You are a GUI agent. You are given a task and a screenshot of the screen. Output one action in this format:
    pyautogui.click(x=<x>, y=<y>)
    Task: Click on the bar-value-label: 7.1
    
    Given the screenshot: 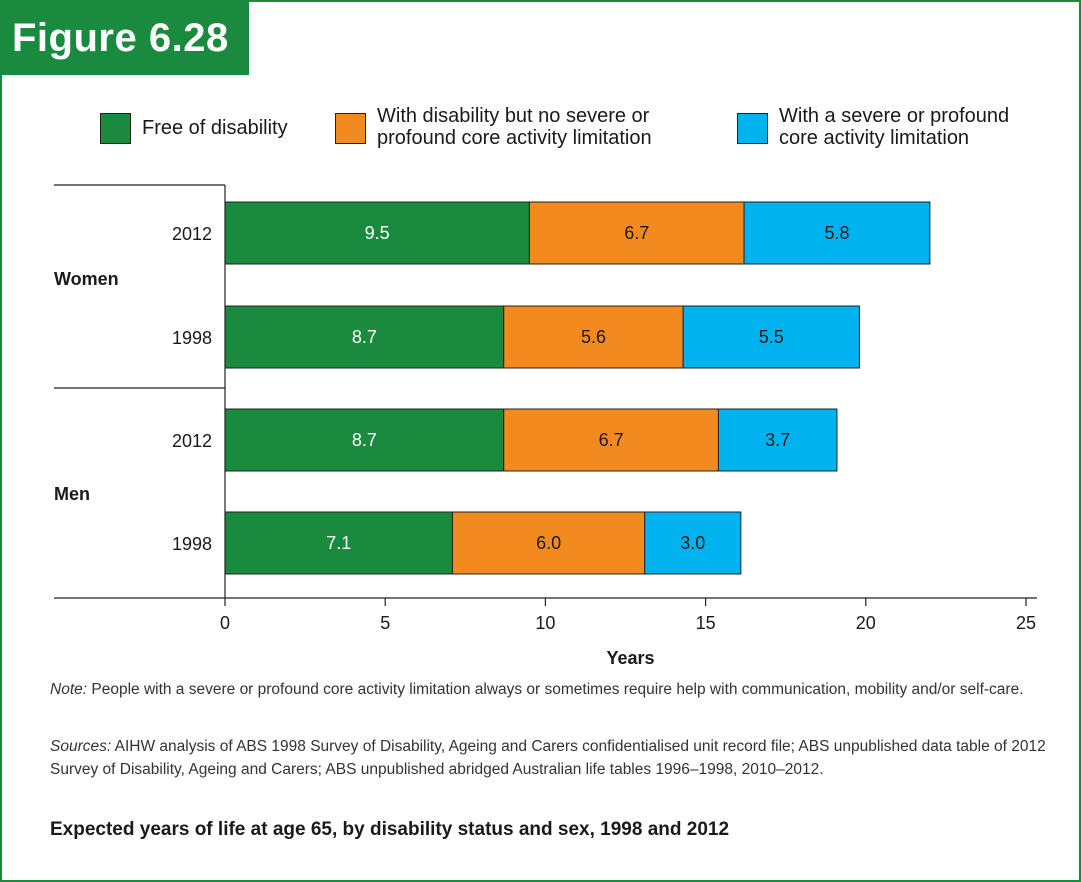 What is the action you would take?
    pyautogui.click(x=338, y=543)
    